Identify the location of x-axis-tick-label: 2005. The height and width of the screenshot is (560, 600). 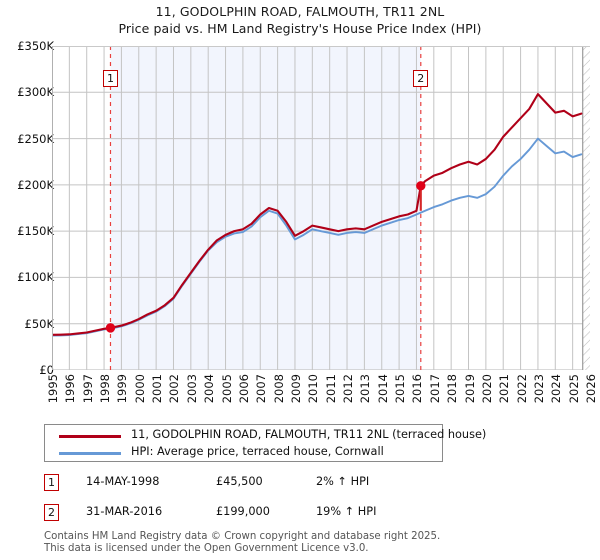
(226, 389).